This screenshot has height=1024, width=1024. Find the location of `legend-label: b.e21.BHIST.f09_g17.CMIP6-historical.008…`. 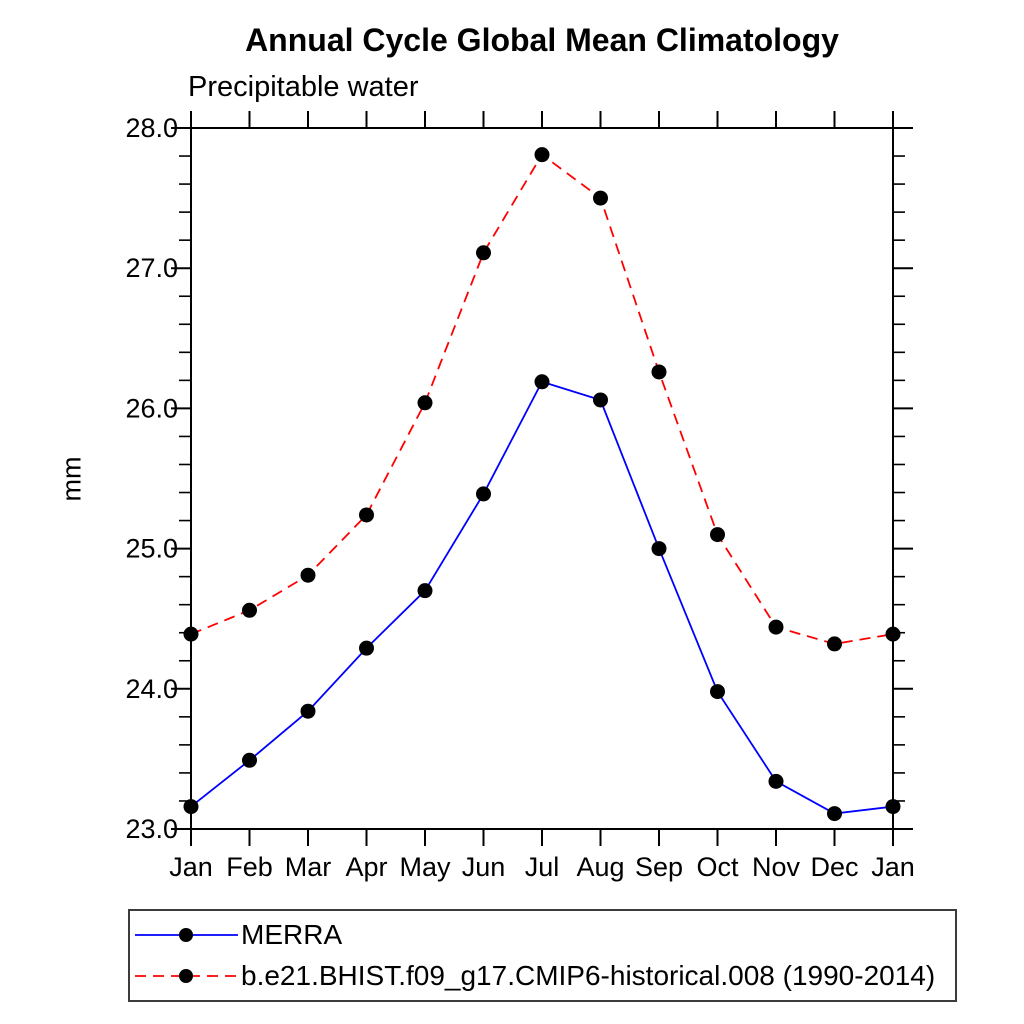

legend-label: b.e21.BHIST.f09_g17.CMIP6-historical.008… is located at coordinates (588, 975).